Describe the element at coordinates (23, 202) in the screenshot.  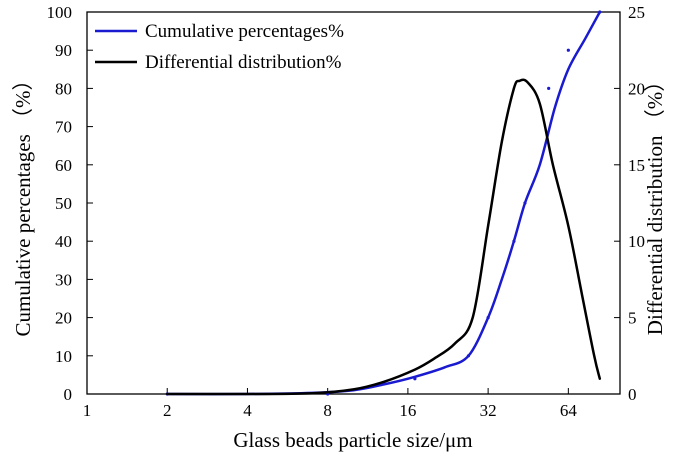
I see `left-axis-title: Cumulative percentages （%）` at that location.